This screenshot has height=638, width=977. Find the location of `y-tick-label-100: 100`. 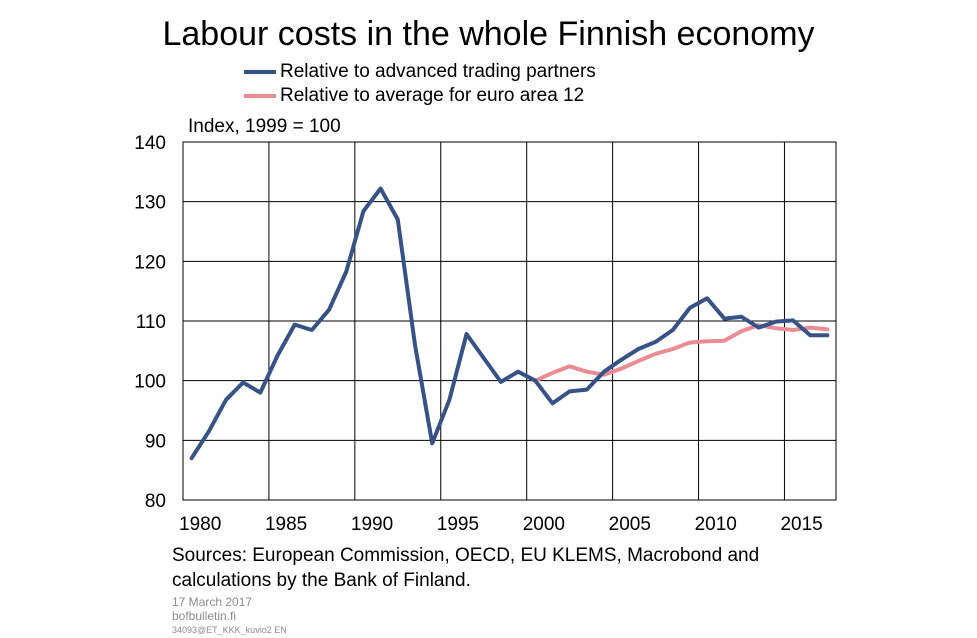

y-tick-label-100: 100 is located at coordinates (150, 382).